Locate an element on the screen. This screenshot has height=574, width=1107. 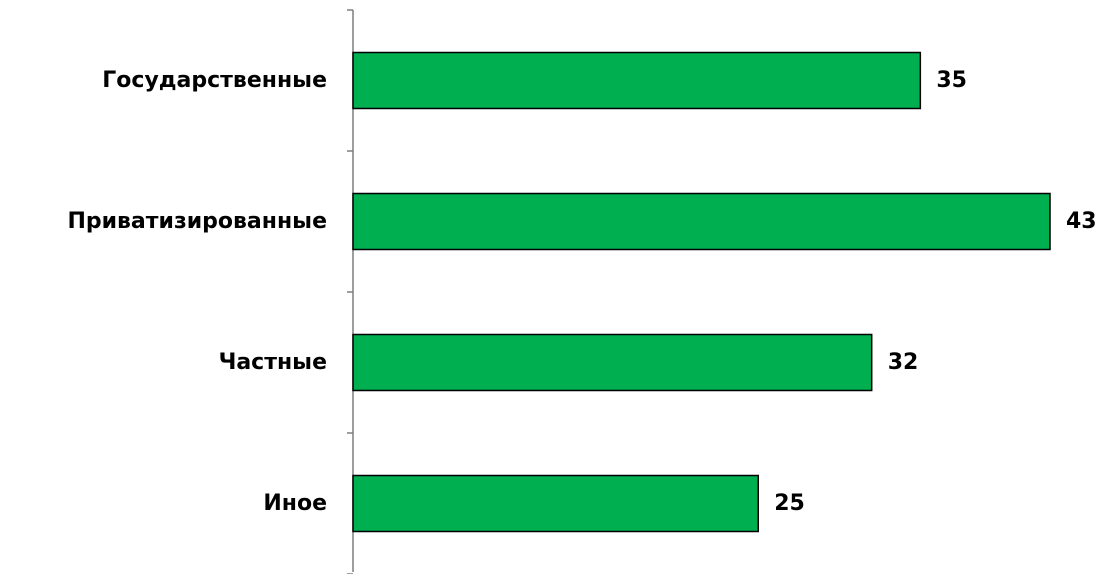
category-label: Иное is located at coordinates (295, 503).